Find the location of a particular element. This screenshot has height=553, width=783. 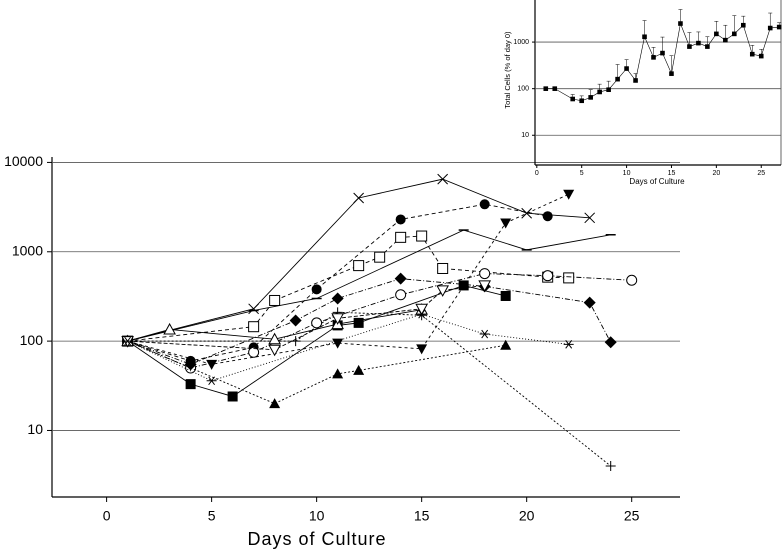

x-tick-label: 5 is located at coordinates (212, 516).